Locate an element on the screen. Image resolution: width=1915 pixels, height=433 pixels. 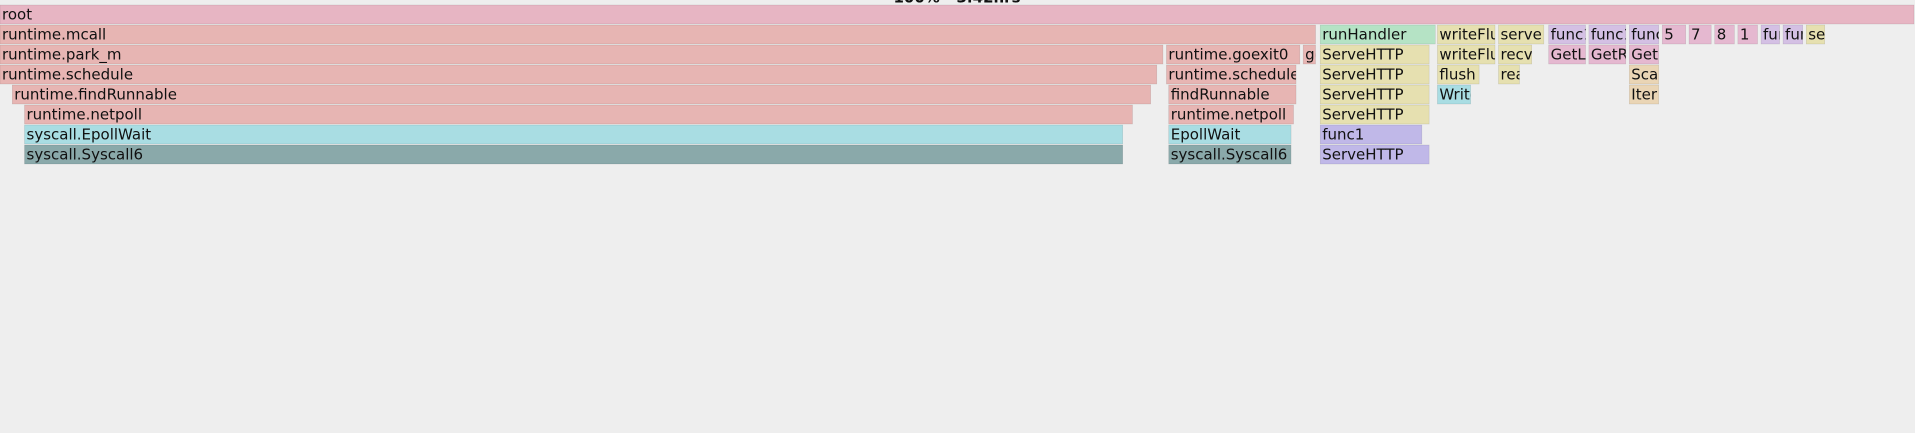
frame-label: findRunnable is located at coordinates (1220, 95).